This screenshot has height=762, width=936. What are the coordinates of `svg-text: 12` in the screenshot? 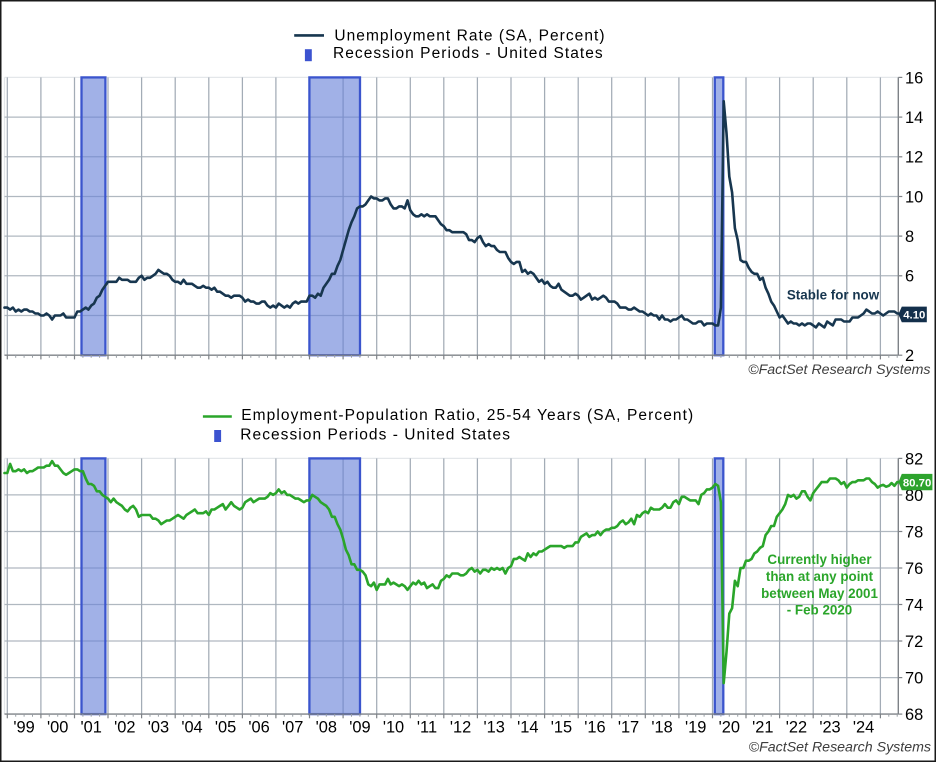 It's located at (914, 158).